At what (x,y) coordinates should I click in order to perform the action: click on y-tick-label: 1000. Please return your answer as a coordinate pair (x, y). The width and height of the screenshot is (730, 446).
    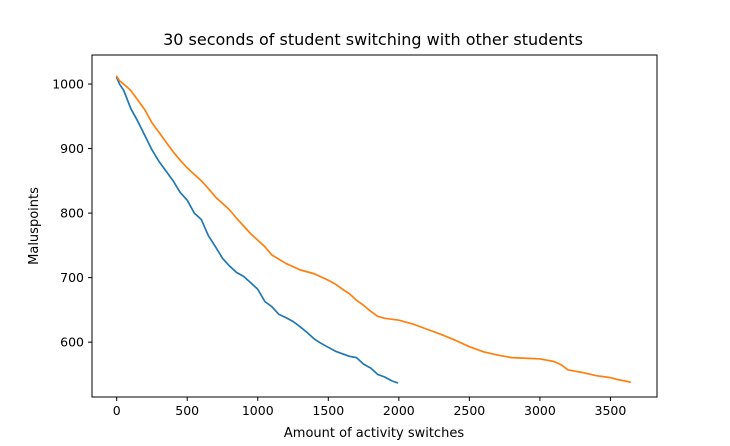
    Looking at the image, I should click on (68, 84).